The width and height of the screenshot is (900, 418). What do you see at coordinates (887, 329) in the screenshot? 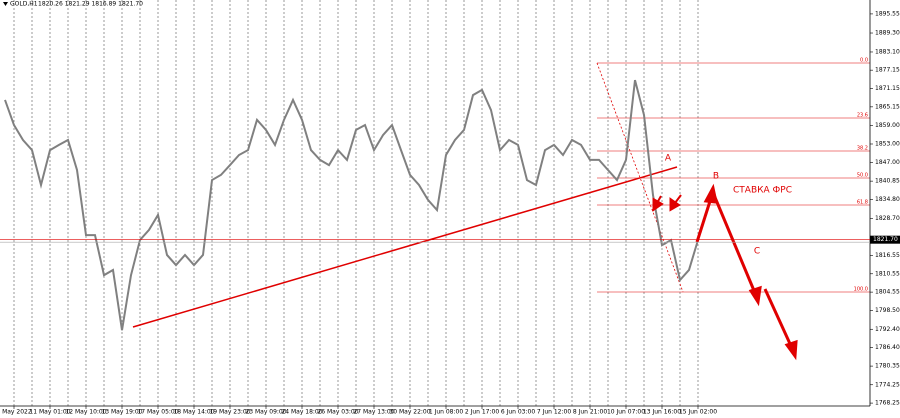
I see `y-tick-label: 1792.40` at bounding box center [887, 329].